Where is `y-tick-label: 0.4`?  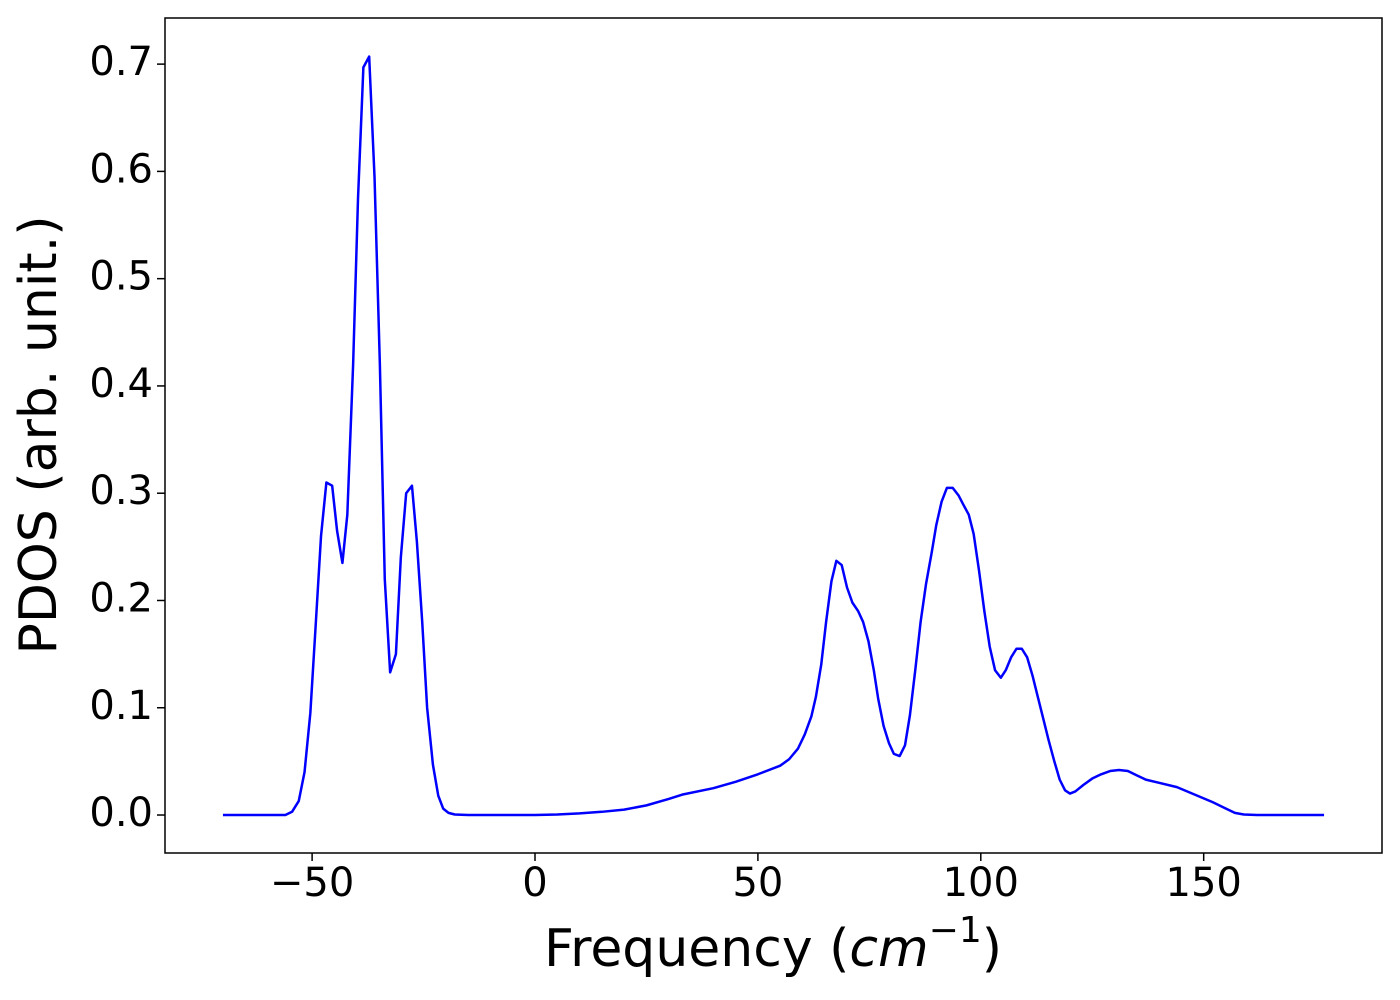 y-tick-label: 0.4 is located at coordinates (121, 384).